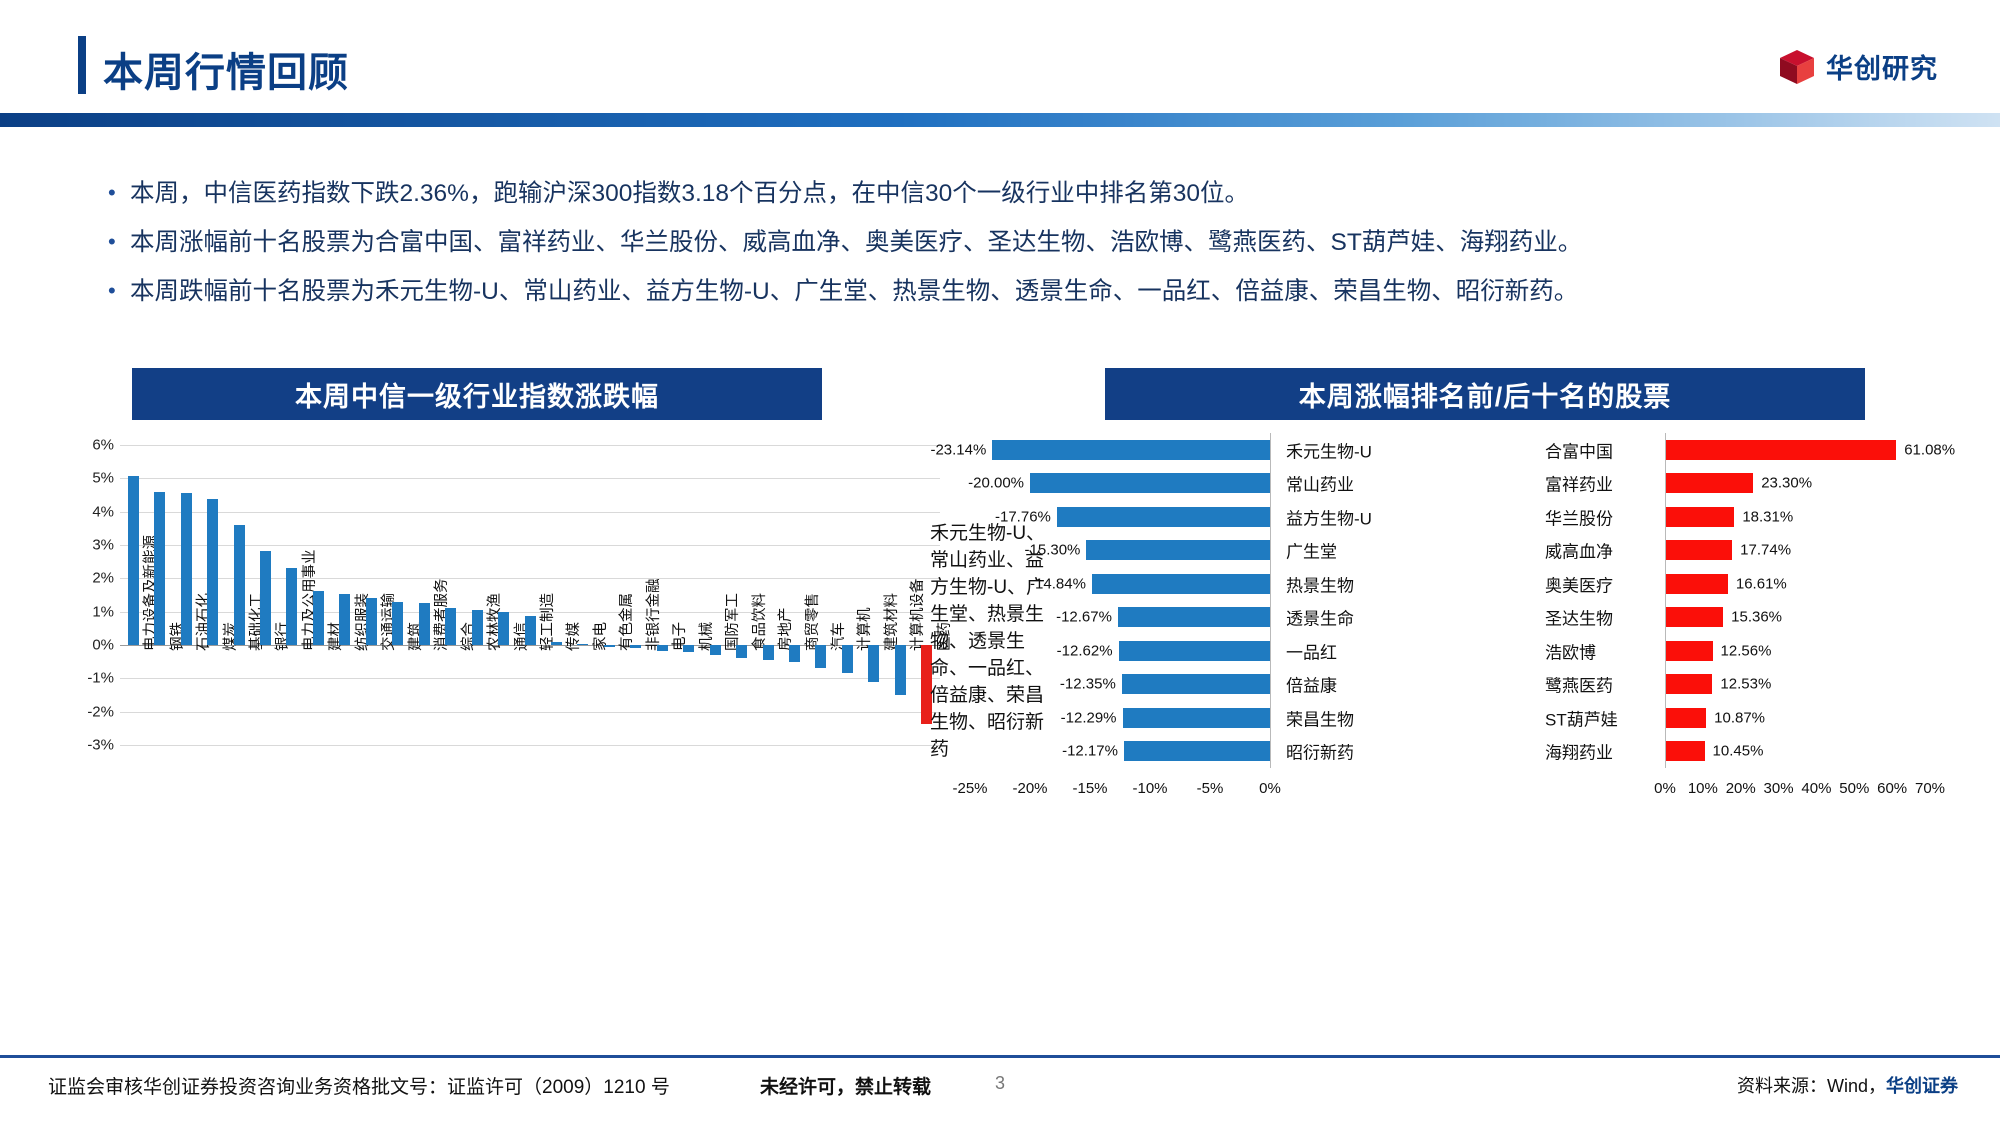 This screenshot has height=1125, width=2000. What do you see at coordinates (103, 545) in the screenshot?
I see `y-axis-tick-label: 3%` at bounding box center [103, 545].